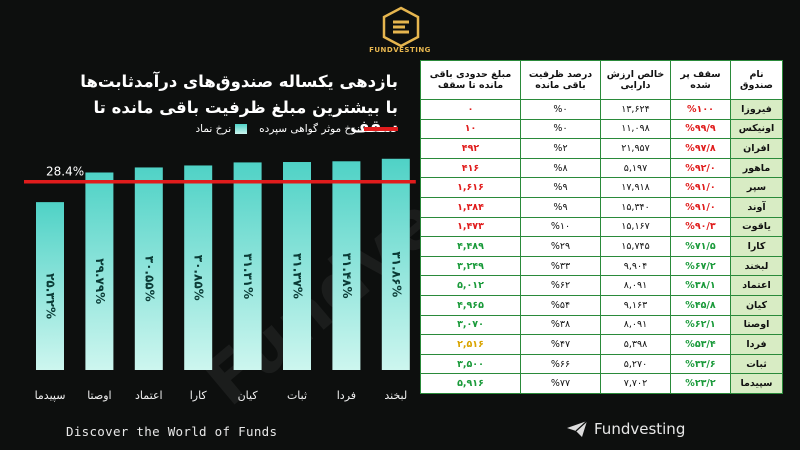 Image resolution: width=800 pixels, height=450 pixels. I want to click on cap-filled-cell: %۹۲/۰, so click(700, 168).